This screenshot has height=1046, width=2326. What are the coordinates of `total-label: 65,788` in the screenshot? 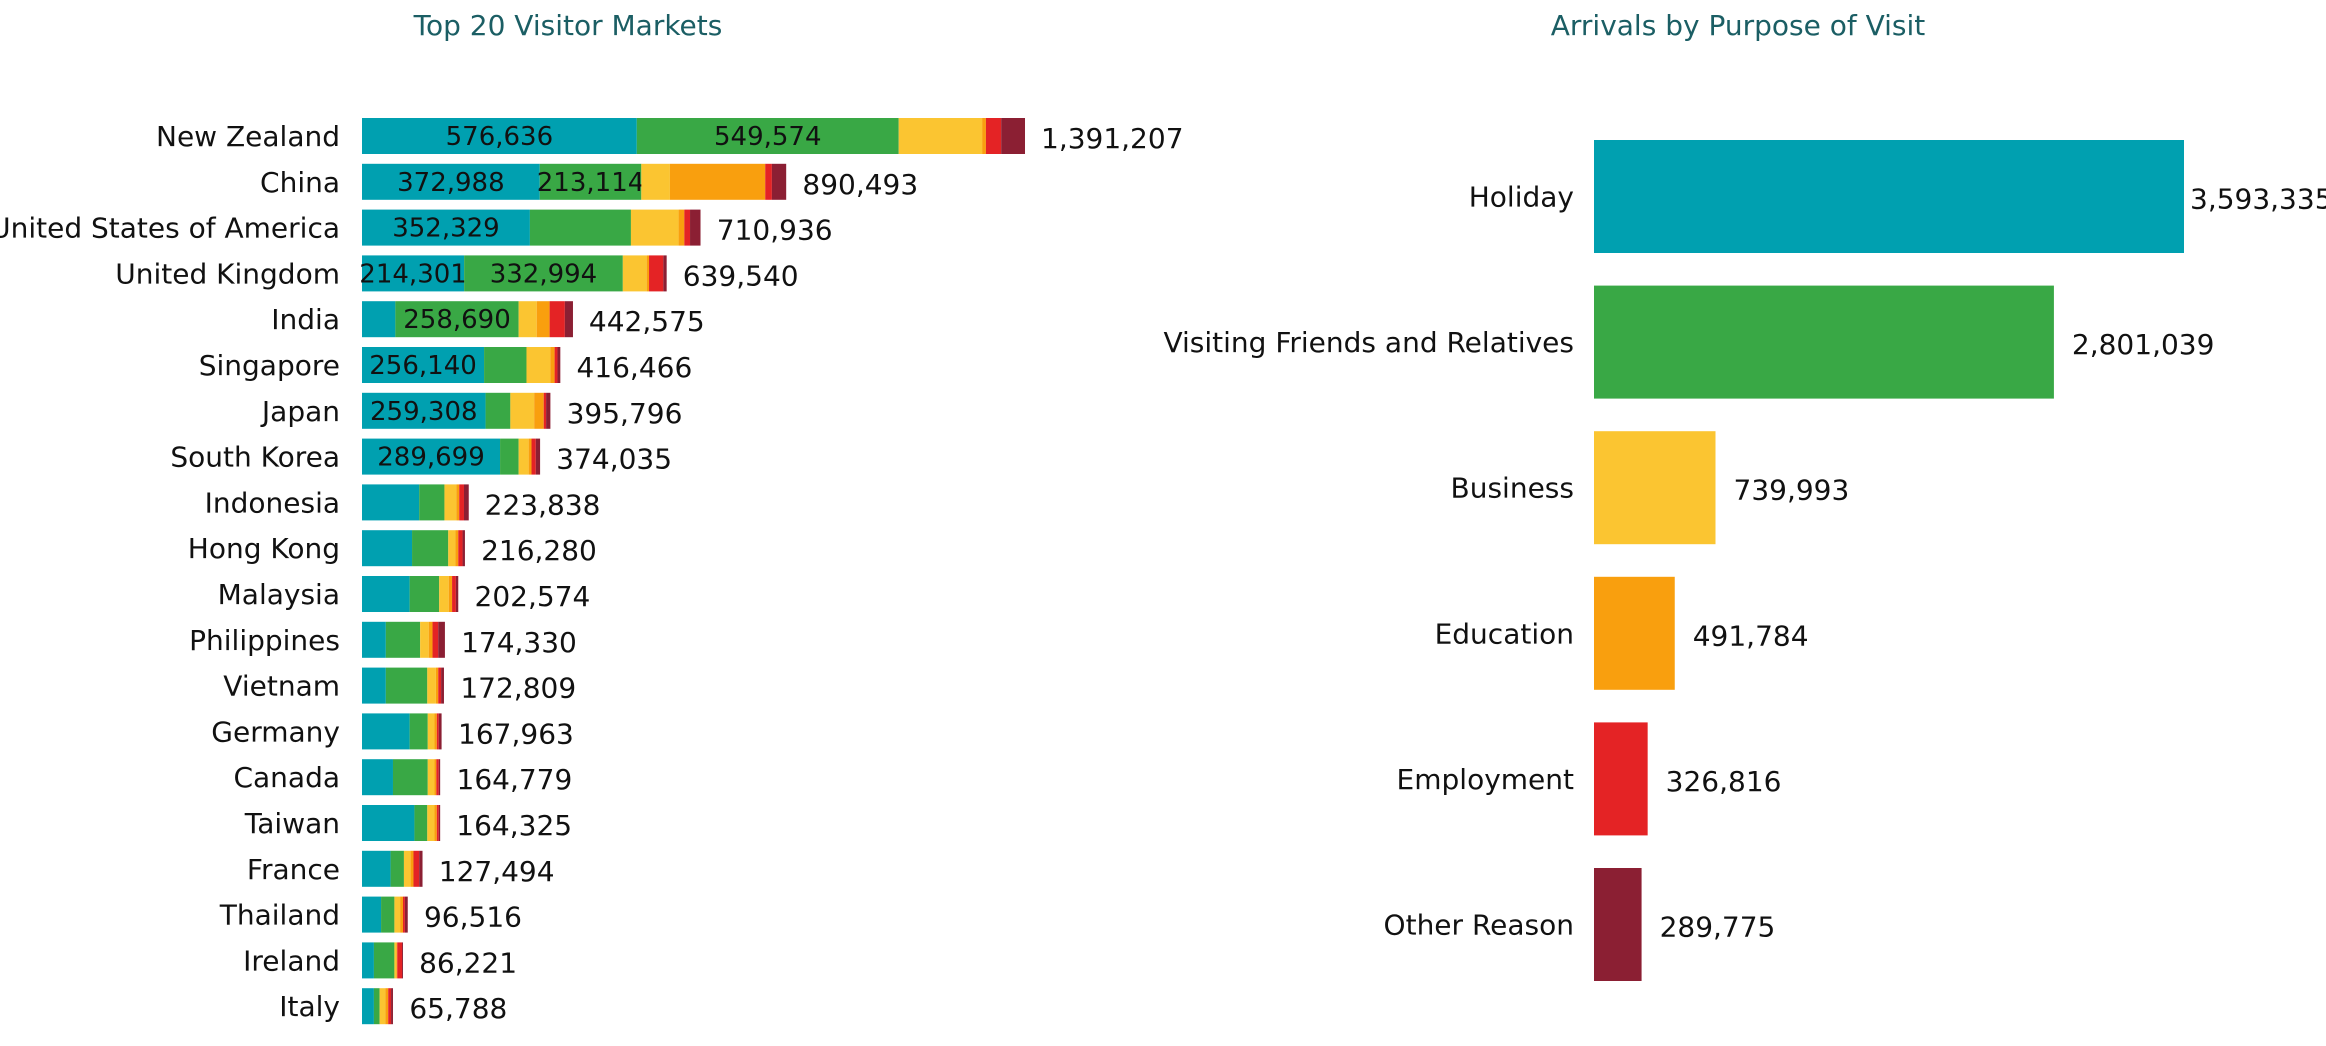 It's located at (458, 1008).